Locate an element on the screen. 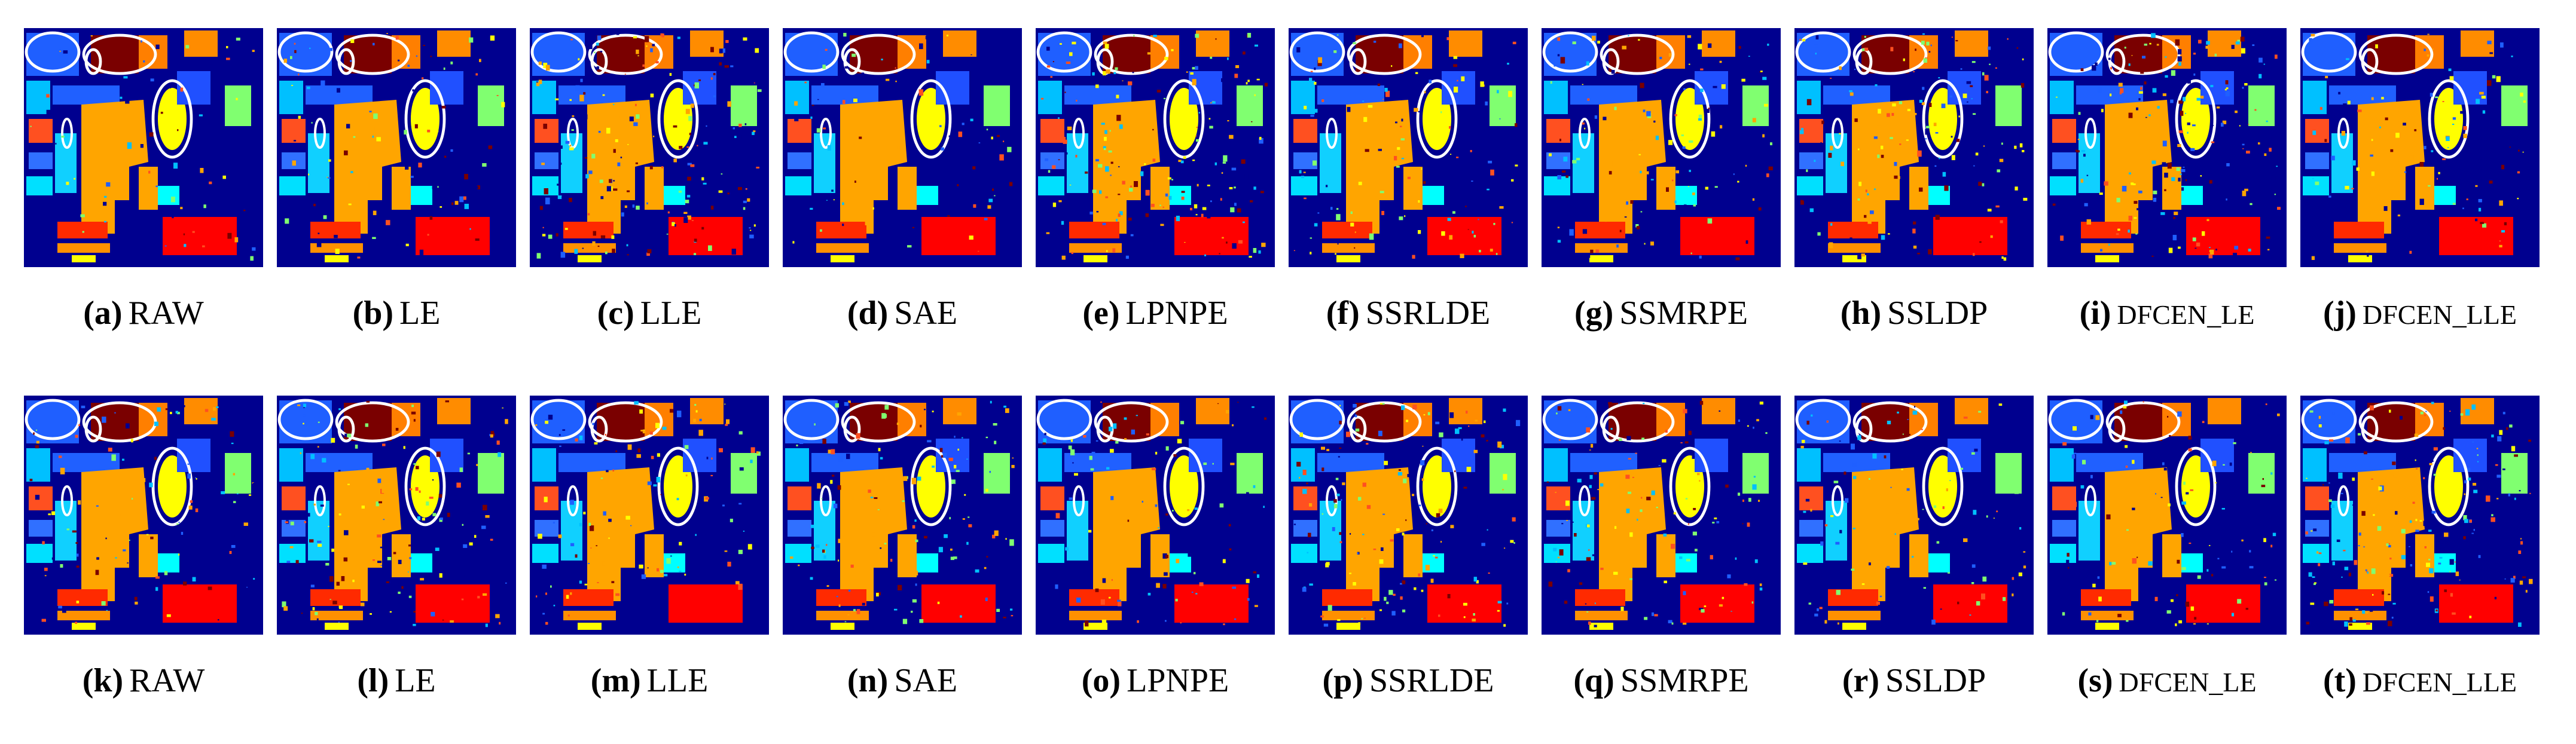 The height and width of the screenshot is (744, 2576). caption: (i) DFCEN_LE is located at coordinates (2167, 313).